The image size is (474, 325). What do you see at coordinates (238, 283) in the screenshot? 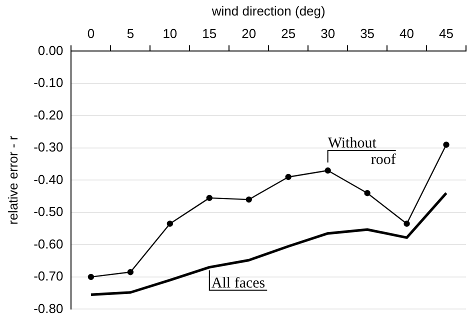
I see `series-label: All faces` at bounding box center [238, 283].